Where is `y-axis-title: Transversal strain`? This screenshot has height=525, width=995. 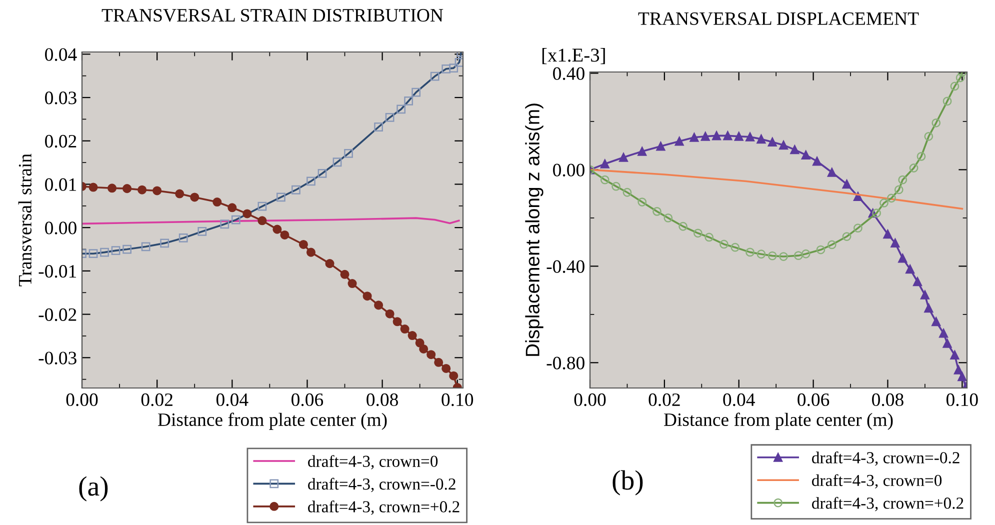 y-axis-title: Transversal strain is located at coordinates (25, 220).